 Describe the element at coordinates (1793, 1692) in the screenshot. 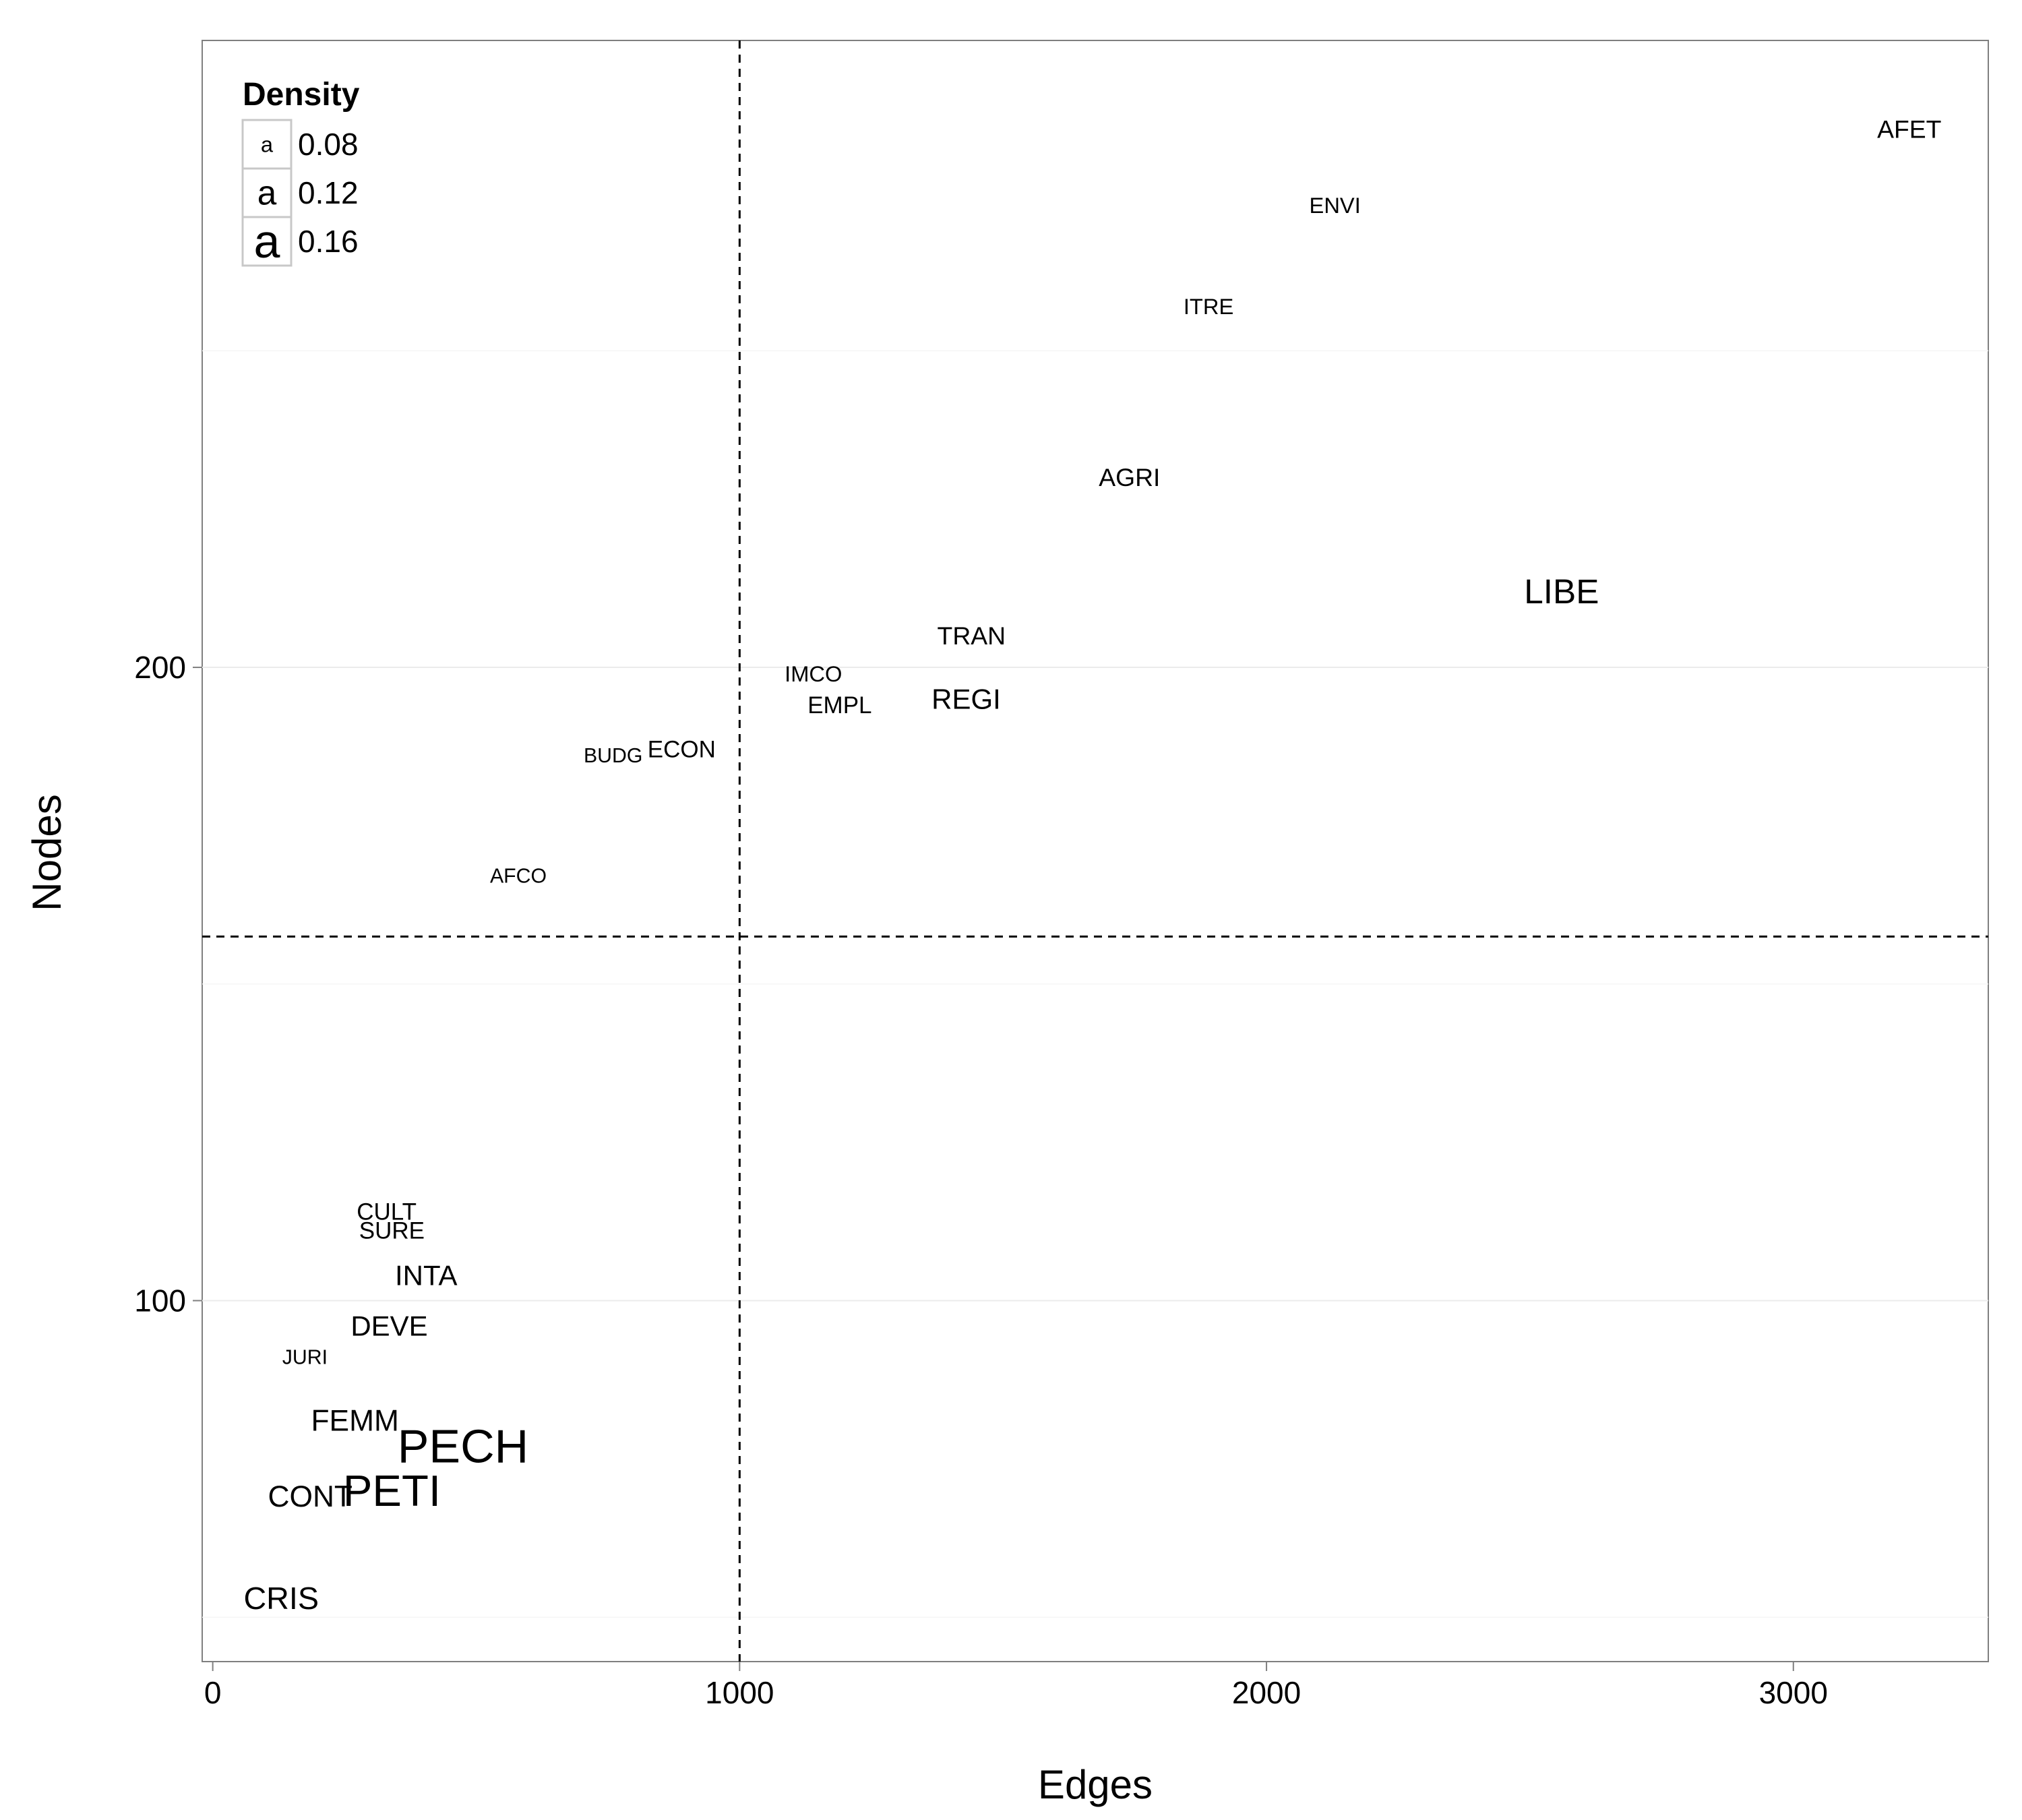

I see `x-tick-label: 3000` at that location.